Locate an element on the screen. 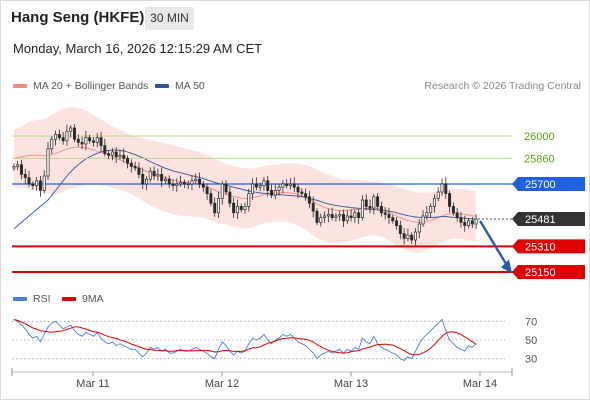 This screenshot has height=400, width=590. level-label-25150: 25150 is located at coordinates (540, 273).